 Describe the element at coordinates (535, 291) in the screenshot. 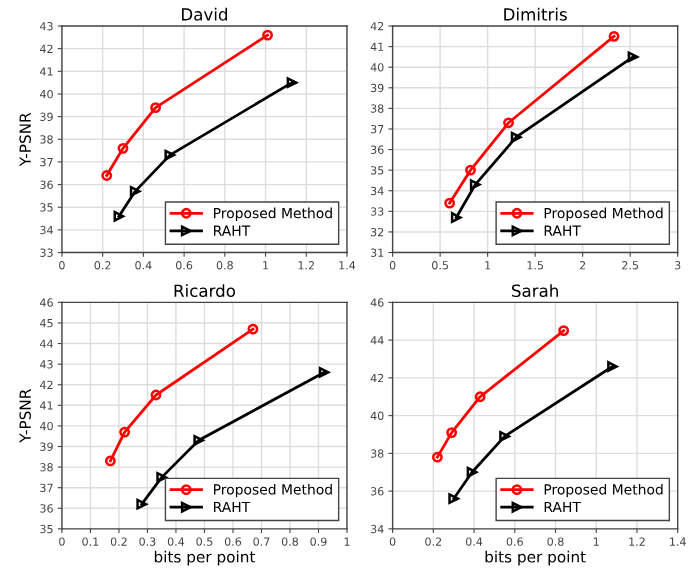

I see `chart-title: Sarah` at that location.